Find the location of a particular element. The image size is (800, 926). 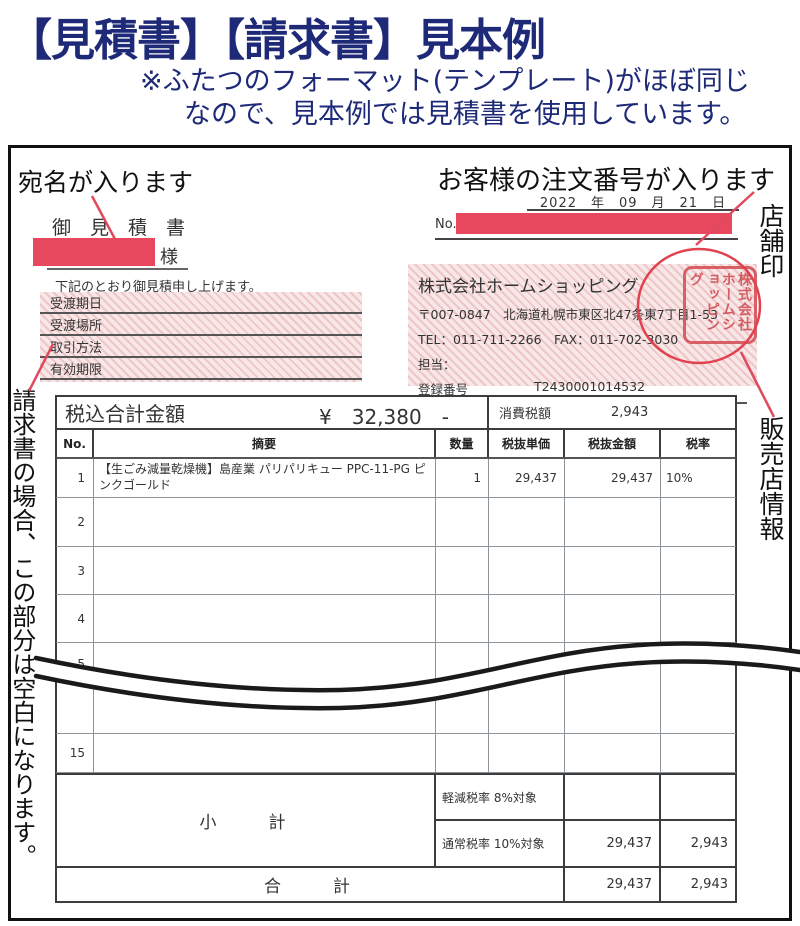

terms-field-delivery-place: 受渡場所 is located at coordinates (201, 325).